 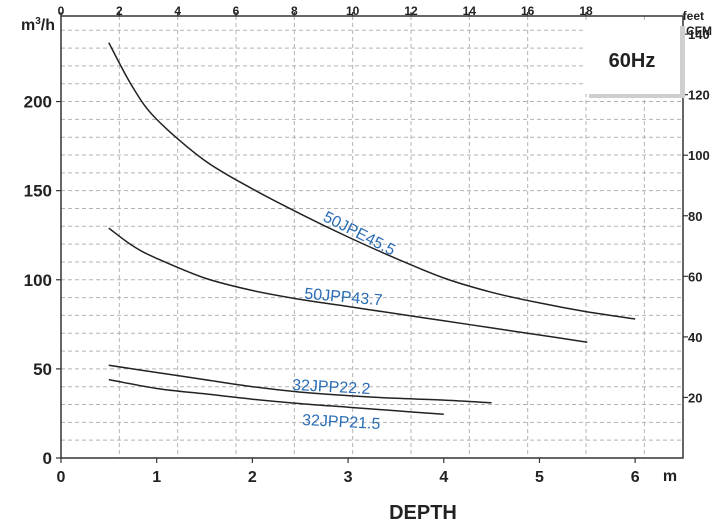 What do you see at coordinates (47, 458) in the screenshot?
I see `y-tick-label: 0` at bounding box center [47, 458].